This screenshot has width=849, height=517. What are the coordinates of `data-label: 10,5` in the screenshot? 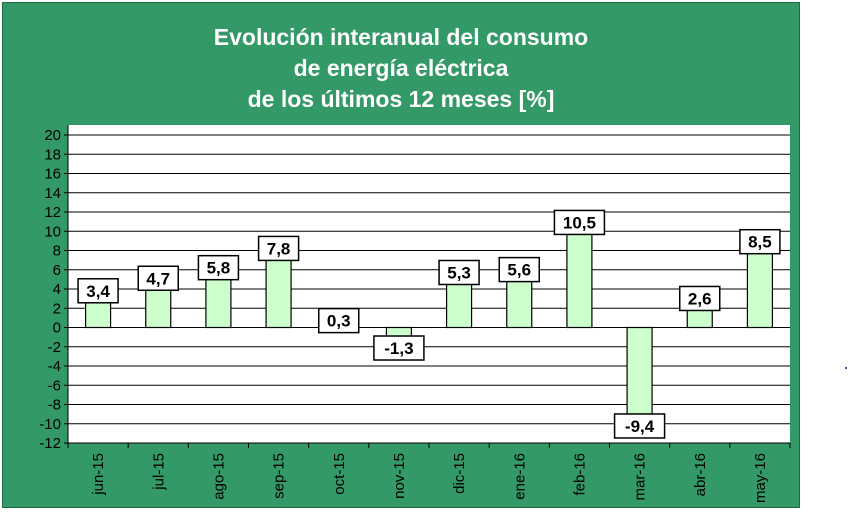 It's located at (579, 222).